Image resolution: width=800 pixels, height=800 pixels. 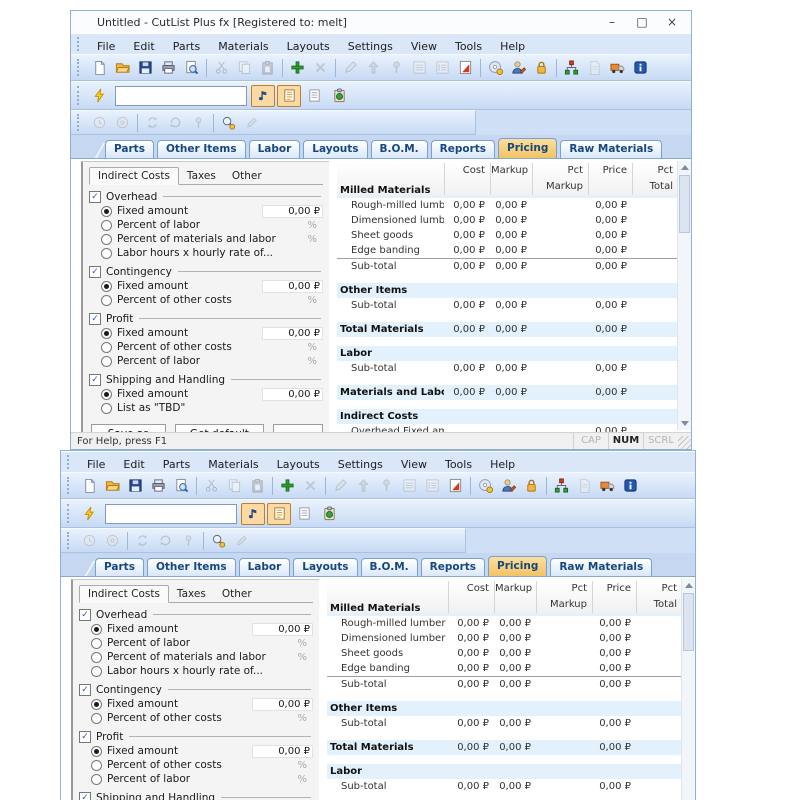 What do you see at coordinates (85, 614) in the screenshot?
I see `checkbox-overhead: ✓` at bounding box center [85, 614].